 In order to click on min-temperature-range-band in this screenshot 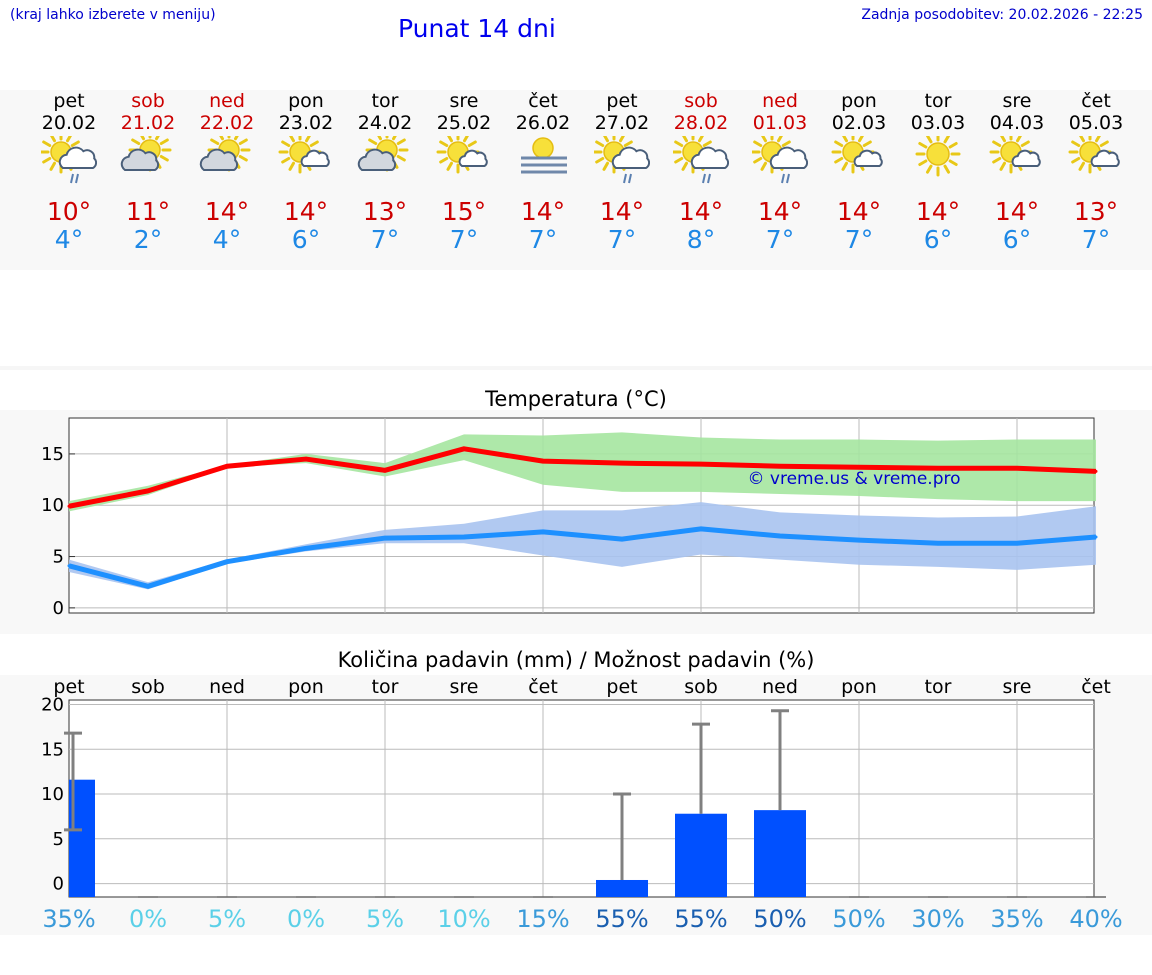, I will do `click(582, 546)`.